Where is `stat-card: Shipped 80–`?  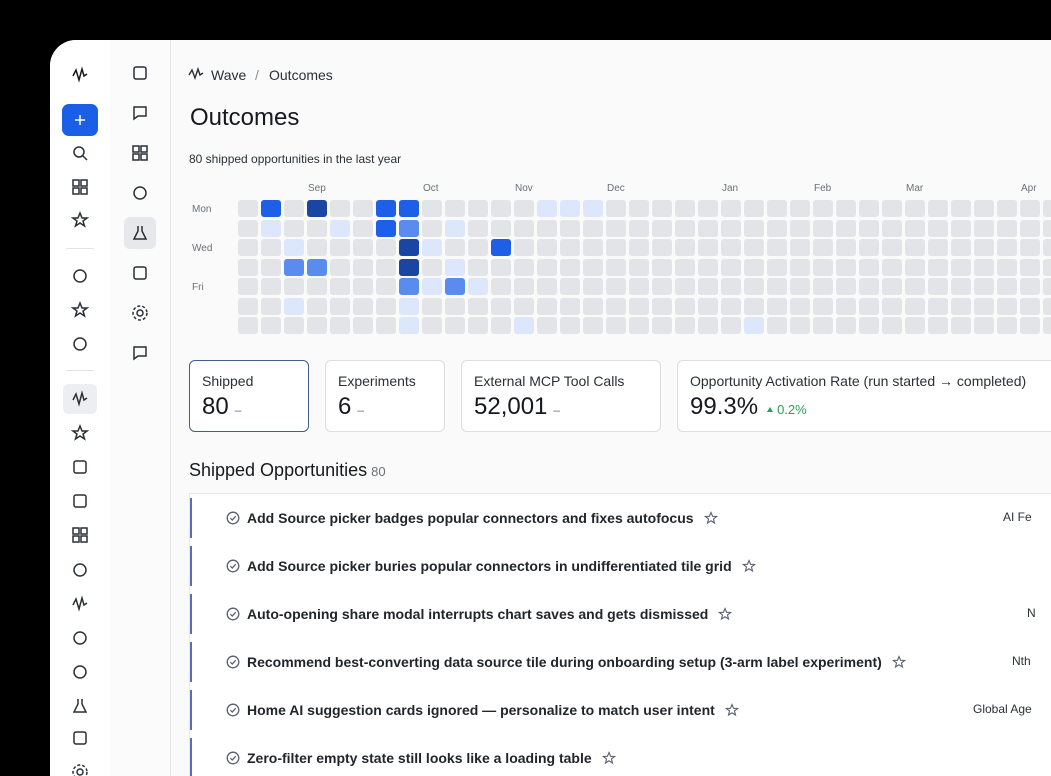
stat-card: Shipped 80– is located at coordinates (249, 396).